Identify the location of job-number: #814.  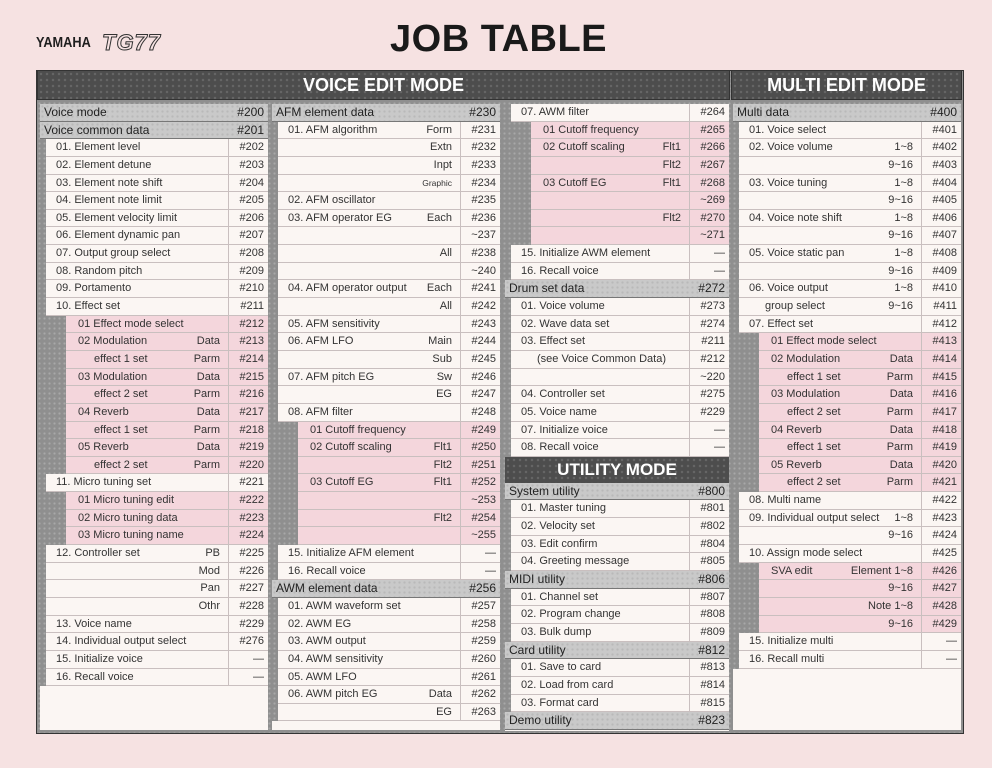
(709, 685).